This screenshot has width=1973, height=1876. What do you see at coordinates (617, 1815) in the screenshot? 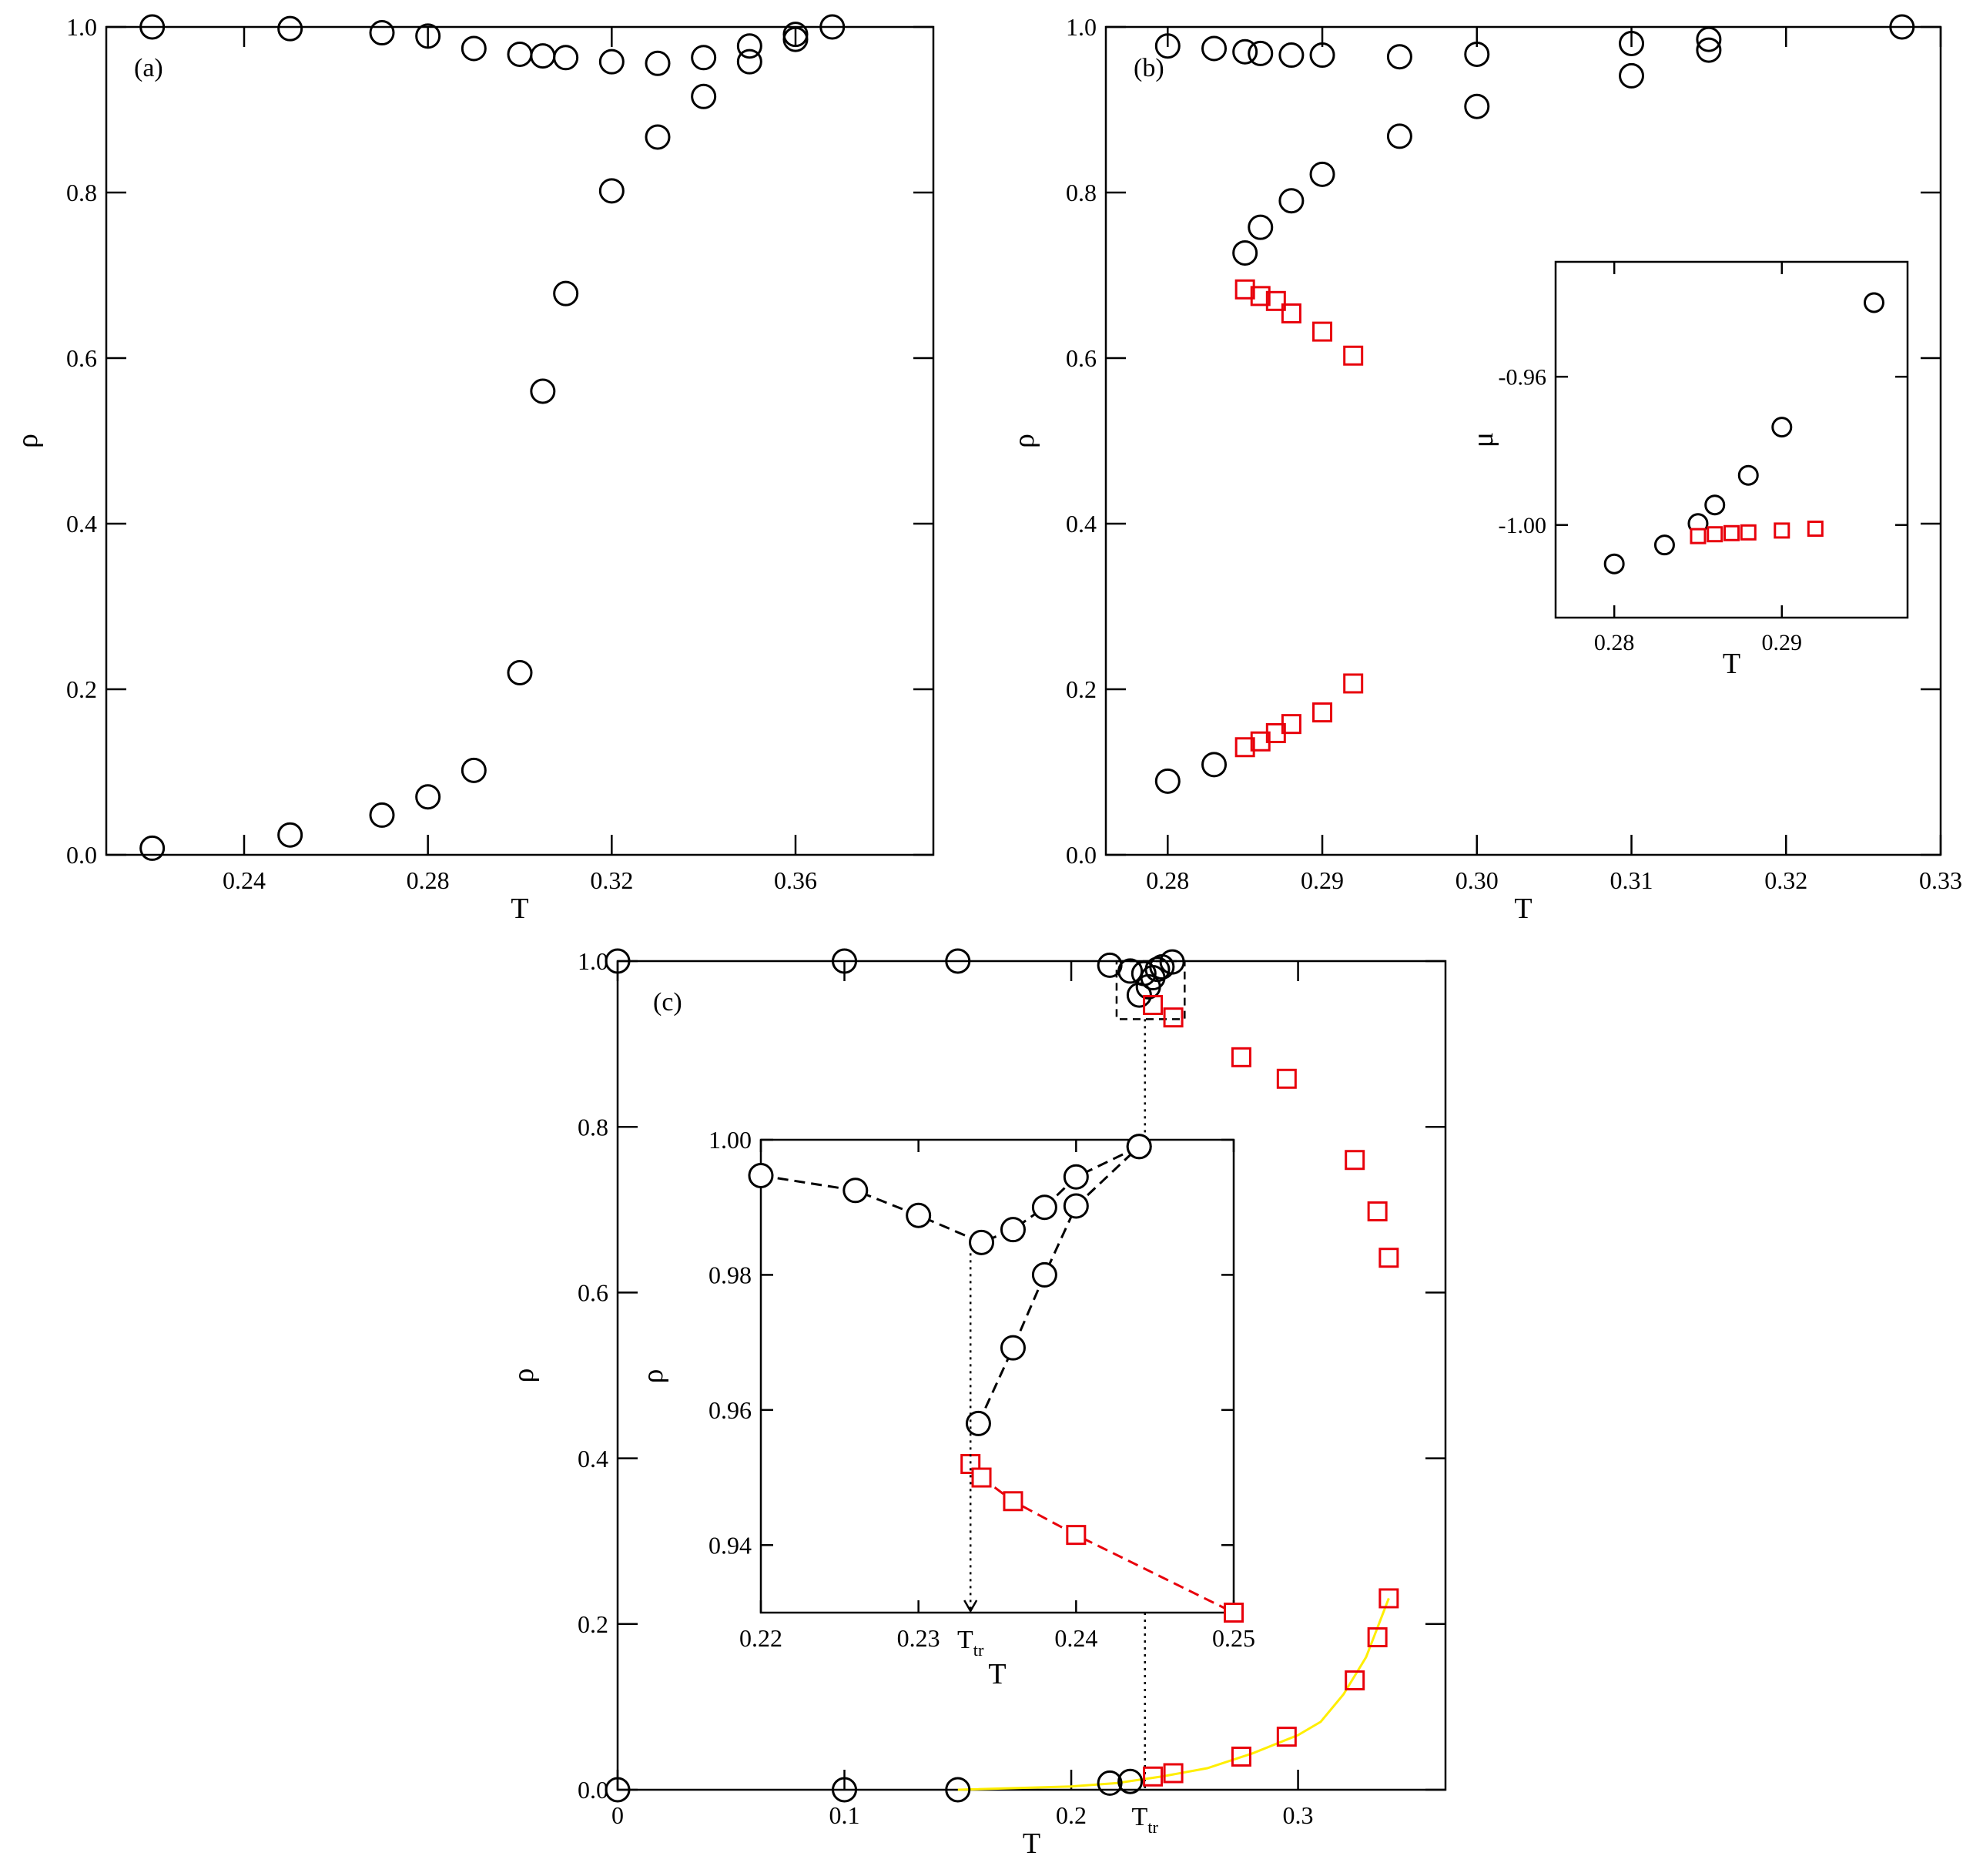
I see `x-tick-label: 0` at bounding box center [617, 1815].